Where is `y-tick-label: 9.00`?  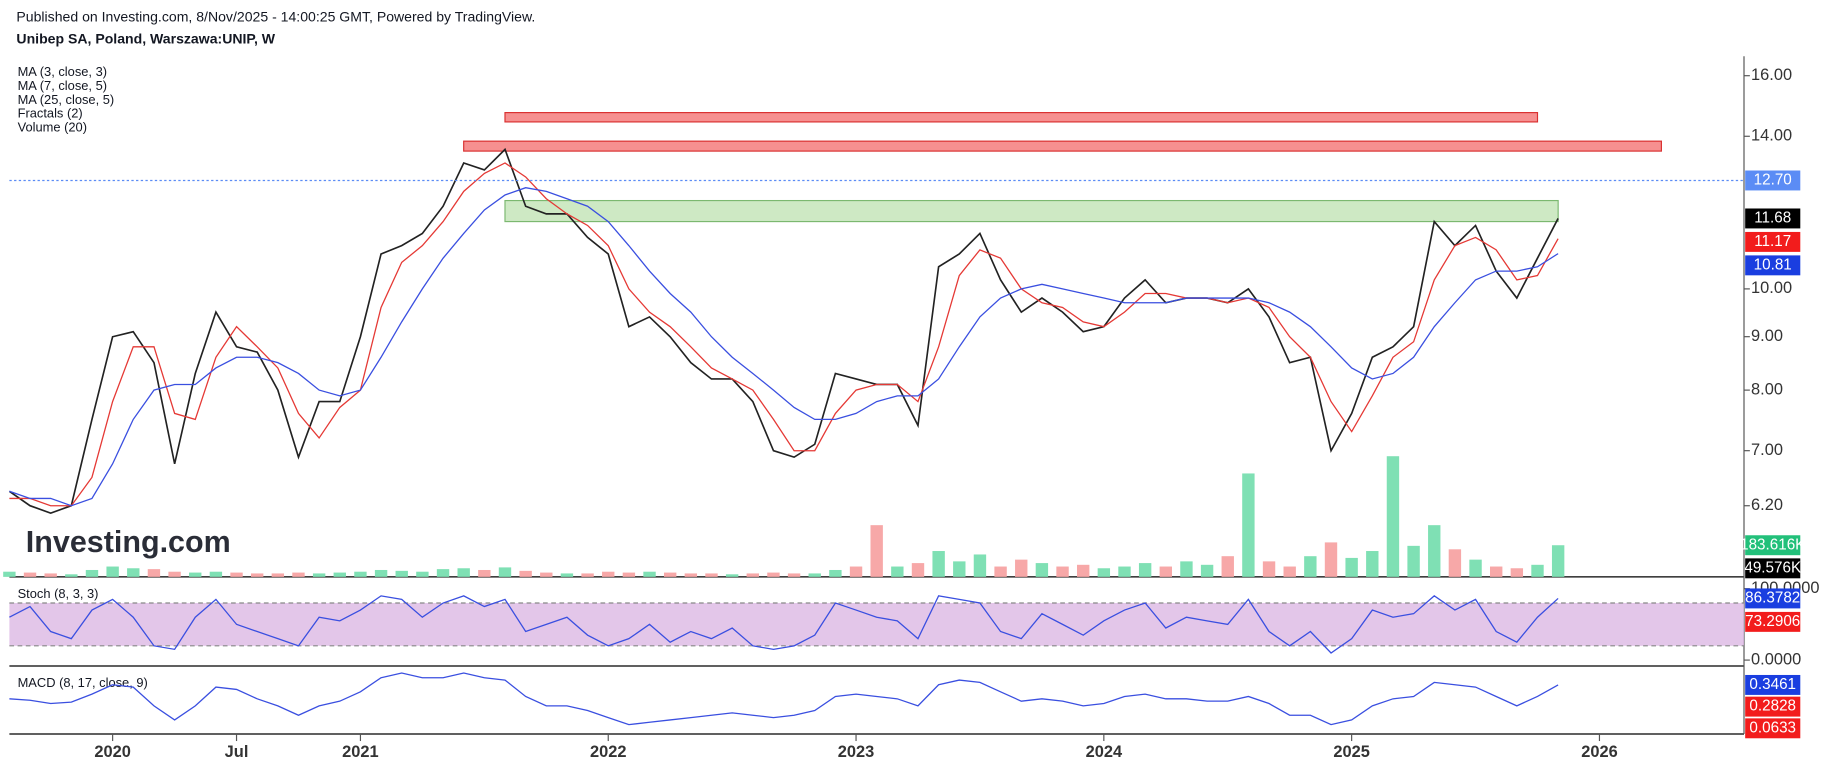 y-tick-label: 9.00 is located at coordinates (1767, 336).